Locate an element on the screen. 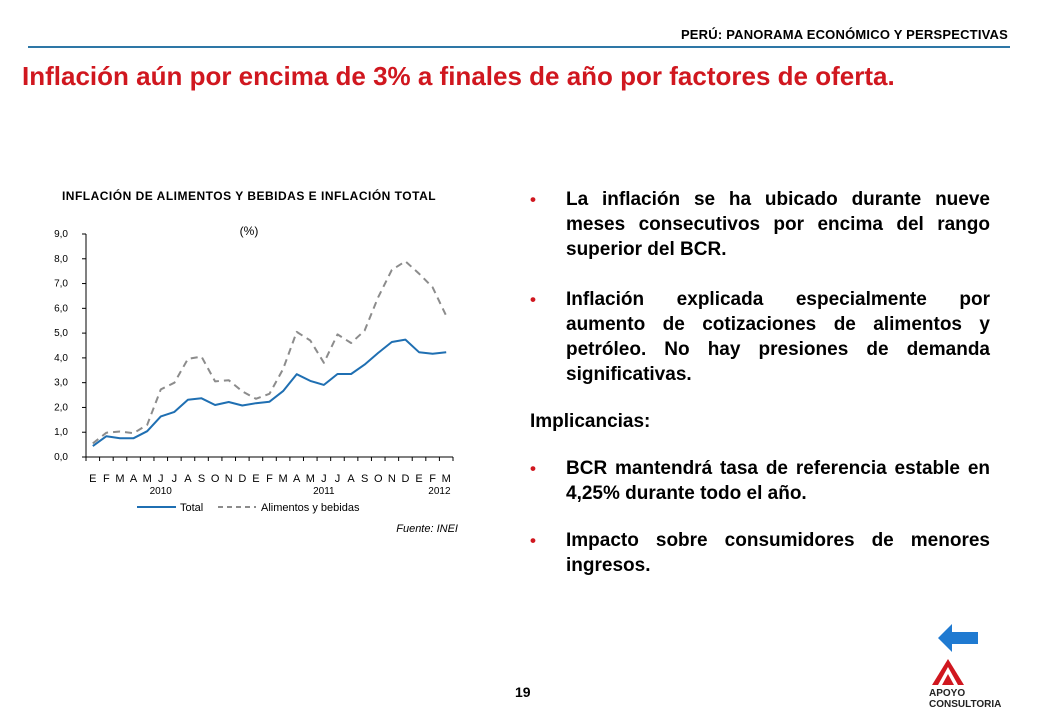  header-title: PERÚ: PANORAMA ECONÓMICO Y PERSPECTIVAS is located at coordinates (844, 34).